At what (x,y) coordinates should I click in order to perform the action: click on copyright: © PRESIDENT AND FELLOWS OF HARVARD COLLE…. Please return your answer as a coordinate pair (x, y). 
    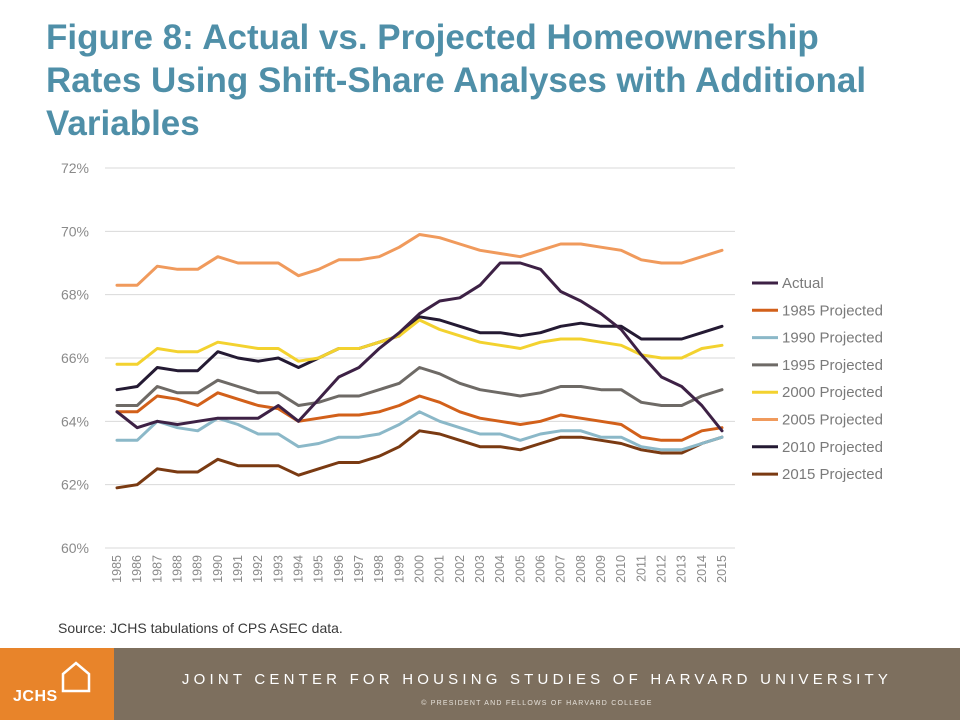
    Looking at the image, I should click on (537, 703).